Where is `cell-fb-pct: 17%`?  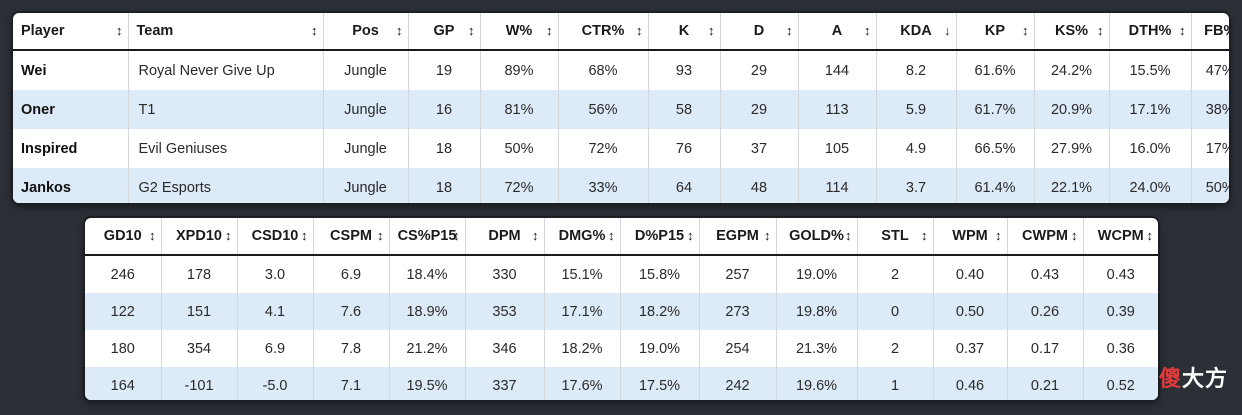 cell-fb-pct: 17% is located at coordinates (1210, 148).